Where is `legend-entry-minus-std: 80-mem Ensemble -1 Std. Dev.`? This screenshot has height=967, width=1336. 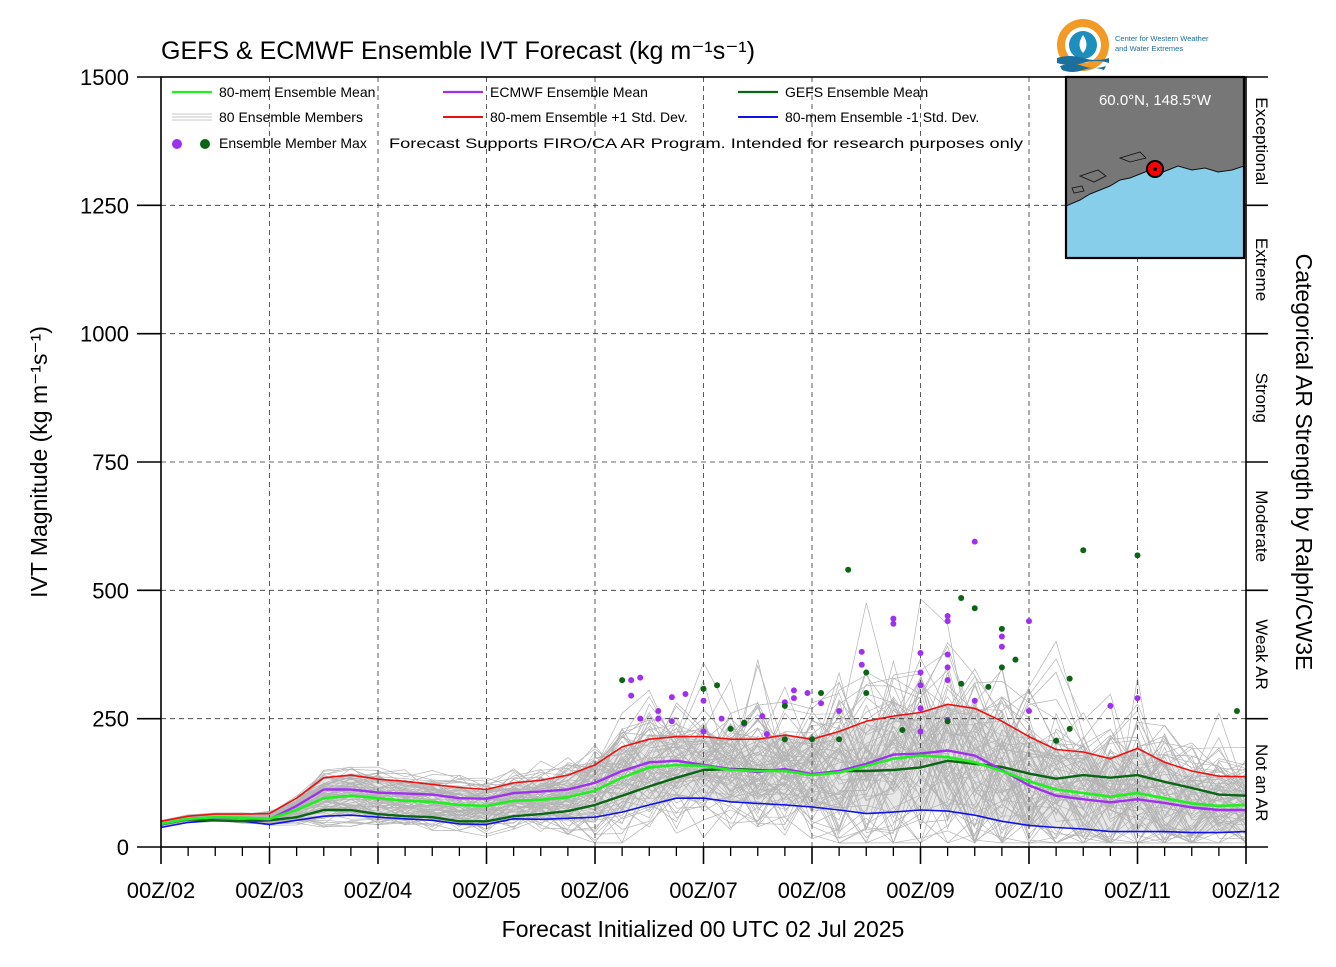 legend-entry-minus-std: 80-mem Ensemble -1 Std. Dev. is located at coordinates (882, 117).